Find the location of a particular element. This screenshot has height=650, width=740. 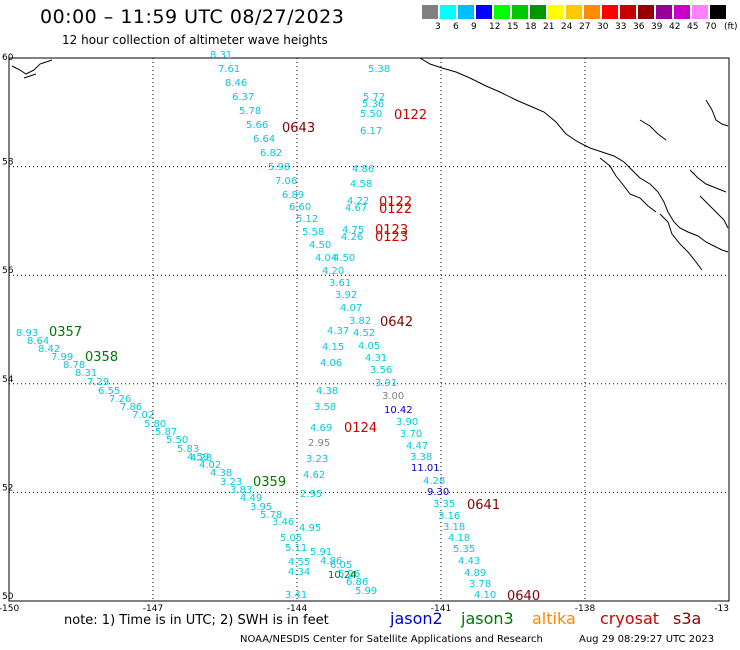

lat-label: 58 is located at coordinates (8, 163).